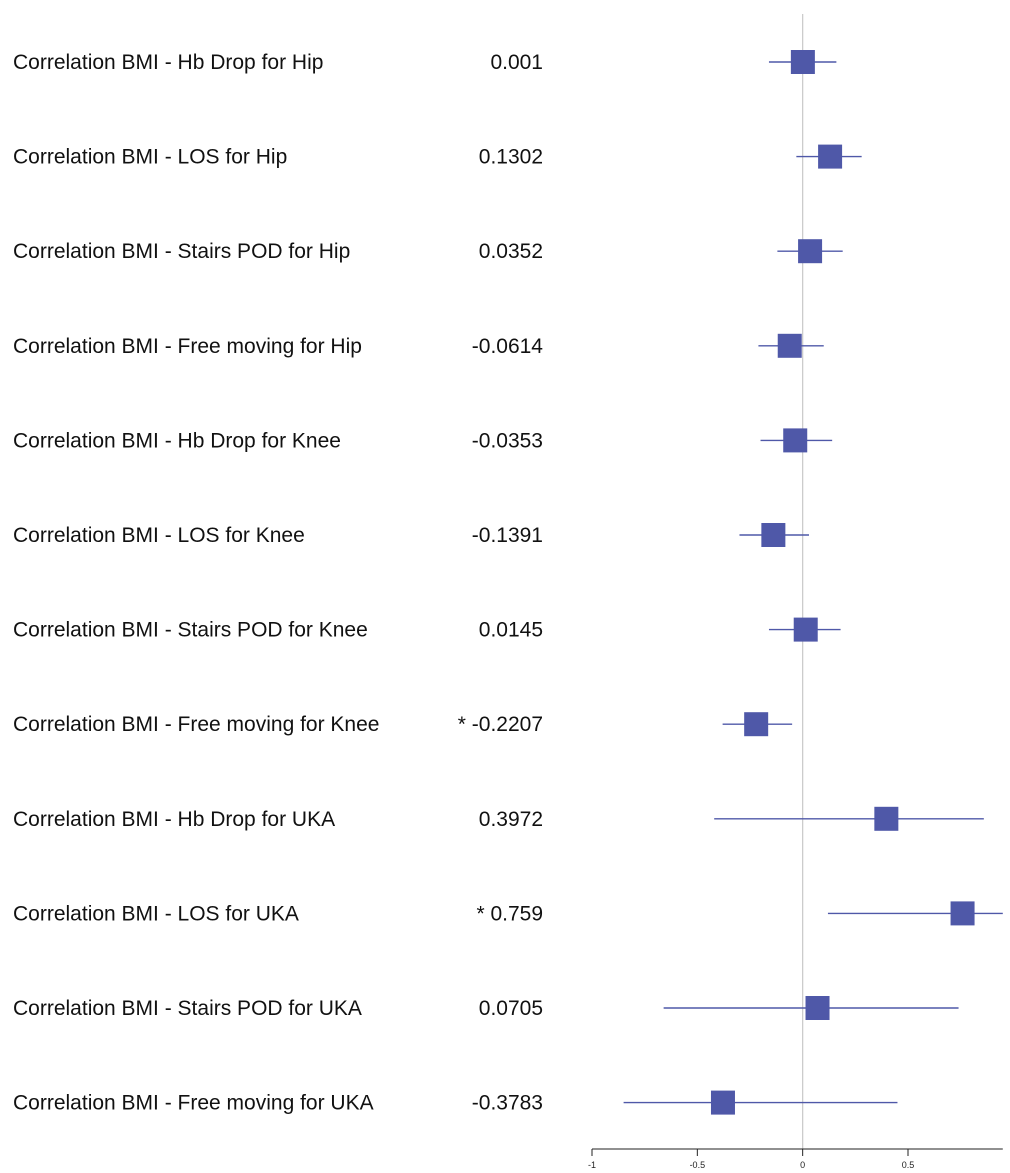 This screenshot has width=1010, height=1173. Describe the element at coordinates (193, 1103) in the screenshot. I see `row-label: Correlation BMI - Free moving for UKA` at that location.